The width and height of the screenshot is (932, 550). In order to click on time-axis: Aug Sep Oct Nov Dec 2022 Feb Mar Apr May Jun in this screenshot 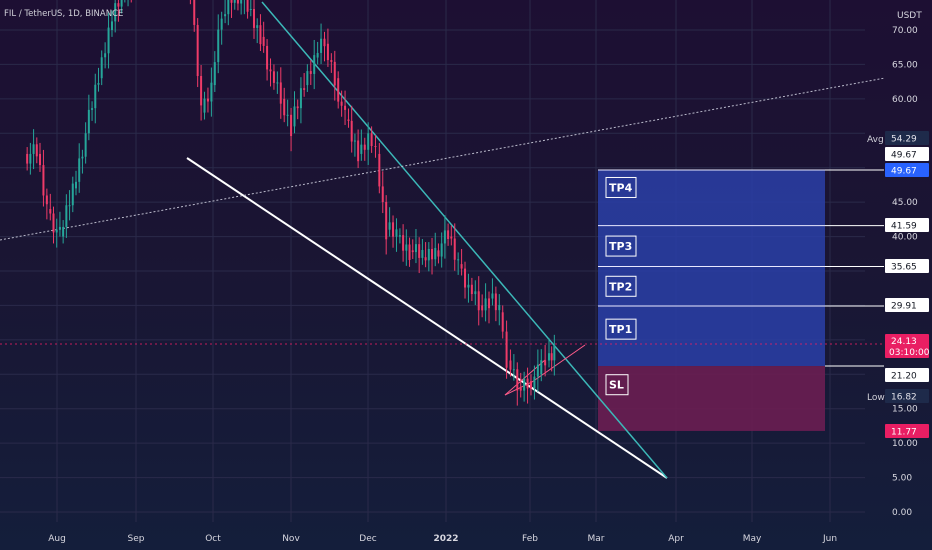, I will do `click(442, 539)`.